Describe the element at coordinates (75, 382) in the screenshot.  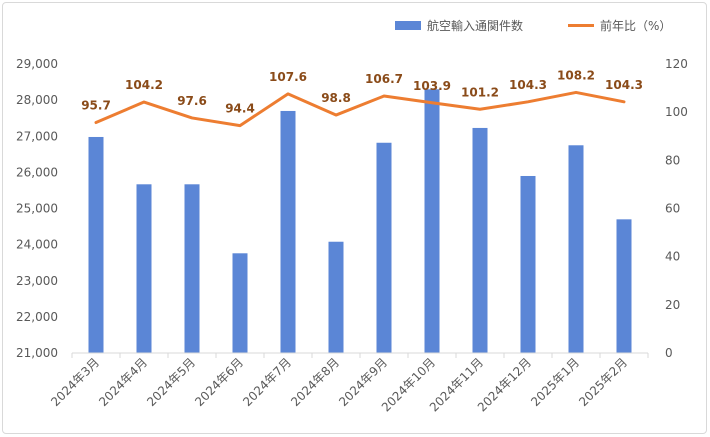
I see `x-tick-label: 2024年3月` at that location.